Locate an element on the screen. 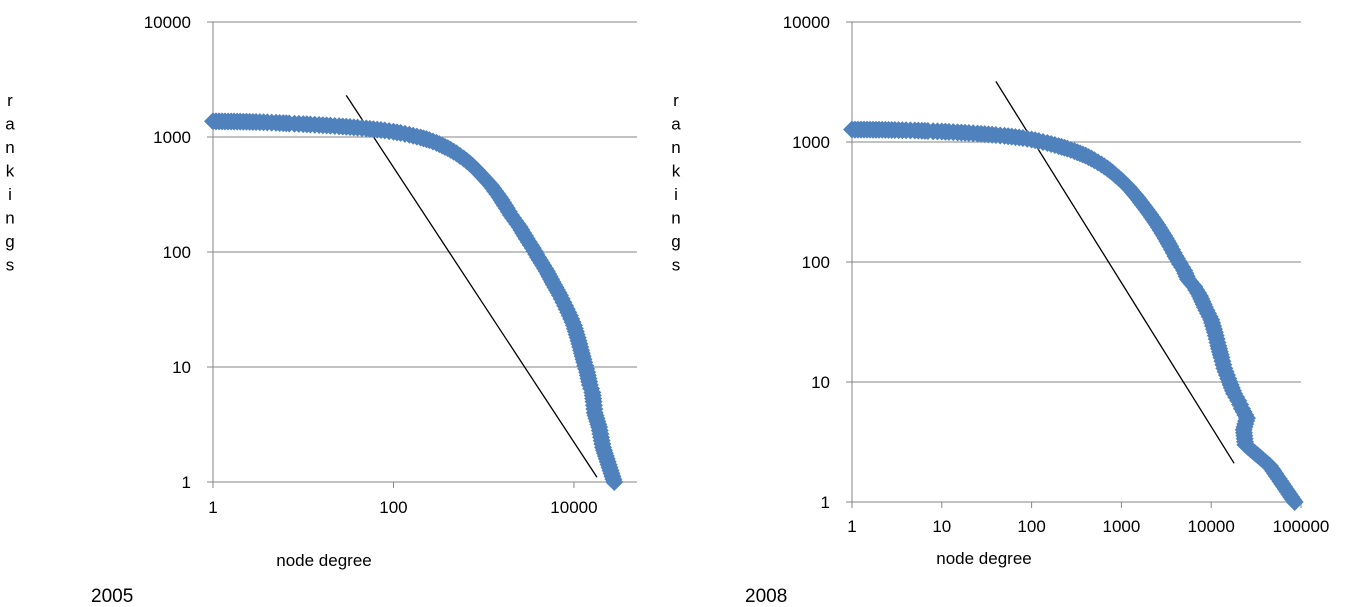  fit-line-2005 is located at coordinates (471, 286).